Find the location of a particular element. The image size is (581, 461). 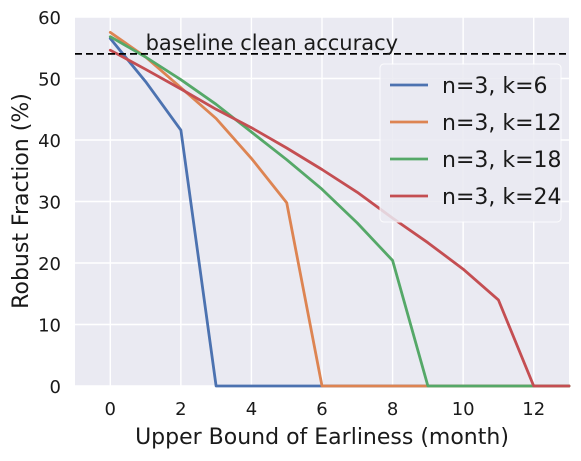

reference-line-group: baseline clean accuracy is located at coordinates (322, 43).